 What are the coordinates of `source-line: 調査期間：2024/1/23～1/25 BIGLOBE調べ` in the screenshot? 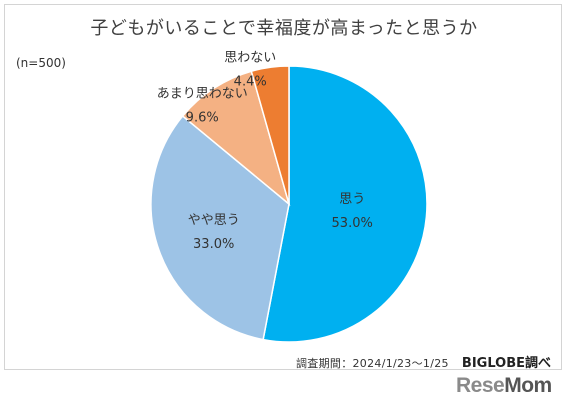 It's located at (423, 361).